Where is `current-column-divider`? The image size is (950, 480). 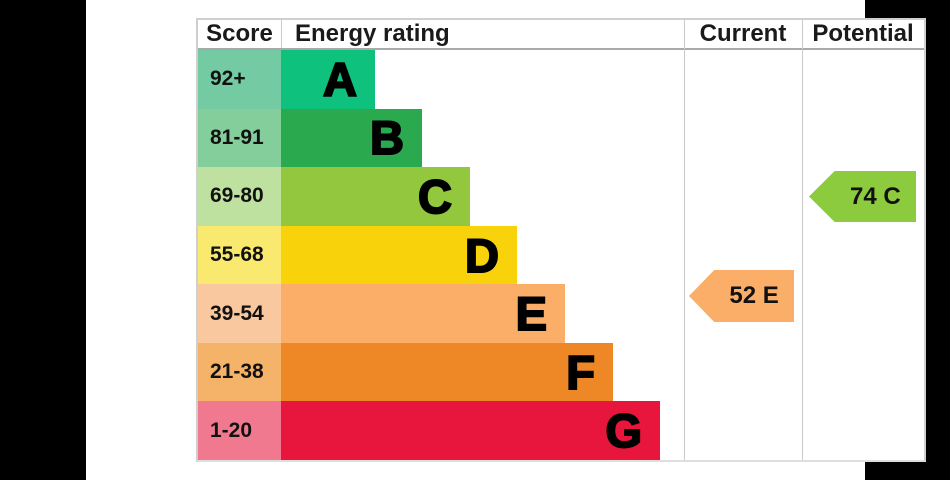 current-column-divider is located at coordinates (684, 240).